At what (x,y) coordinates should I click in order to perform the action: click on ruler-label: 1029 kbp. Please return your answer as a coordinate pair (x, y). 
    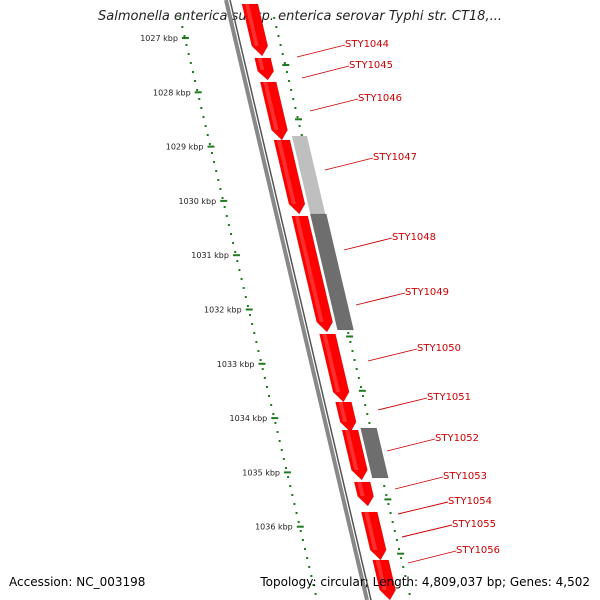
    Looking at the image, I should click on (185, 147).